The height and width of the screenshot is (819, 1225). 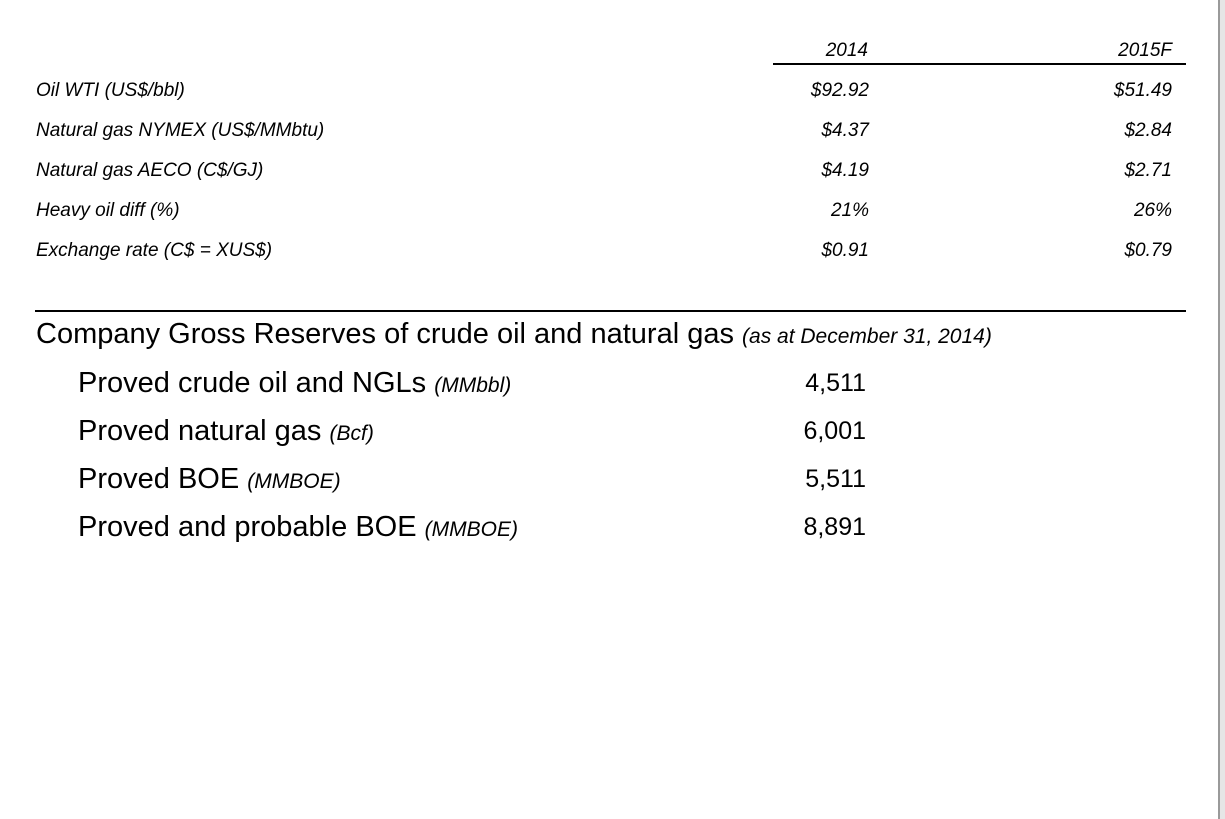 What do you see at coordinates (159, 479) in the screenshot?
I see `reserve-label-text: Proved BOE` at bounding box center [159, 479].